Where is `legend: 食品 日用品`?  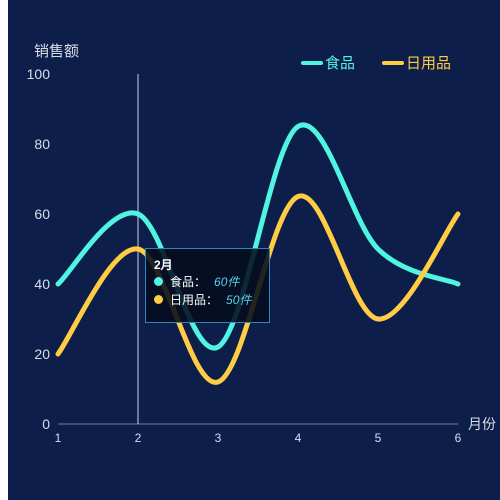 legend: 食品 日用品 is located at coordinates (376, 63).